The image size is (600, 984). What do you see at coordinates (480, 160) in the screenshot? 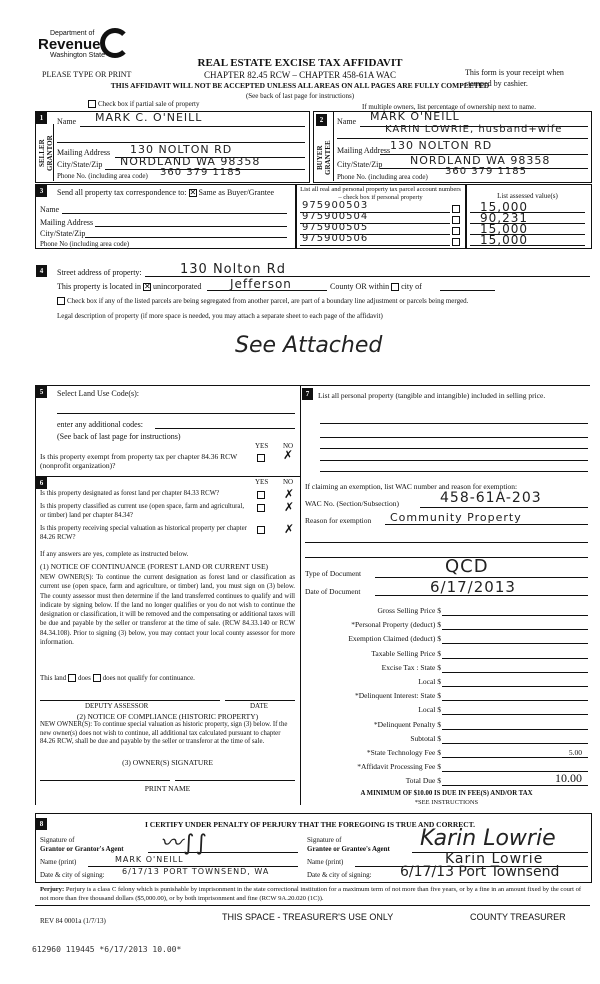
I see `buyer-city: NORDLAND WA 98358` at bounding box center [480, 160].